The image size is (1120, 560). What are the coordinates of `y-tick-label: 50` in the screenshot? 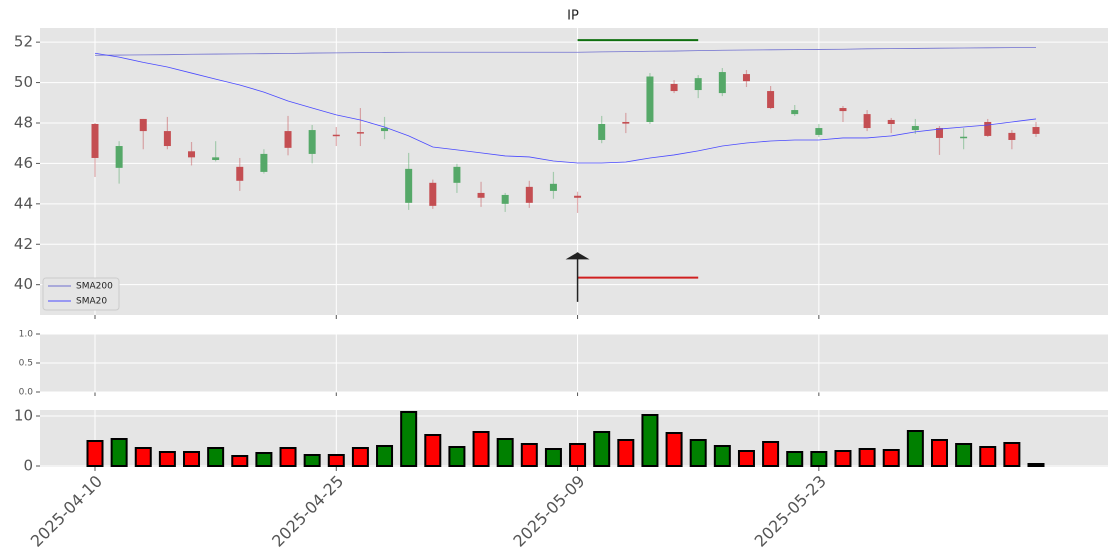 It's located at (23, 82).